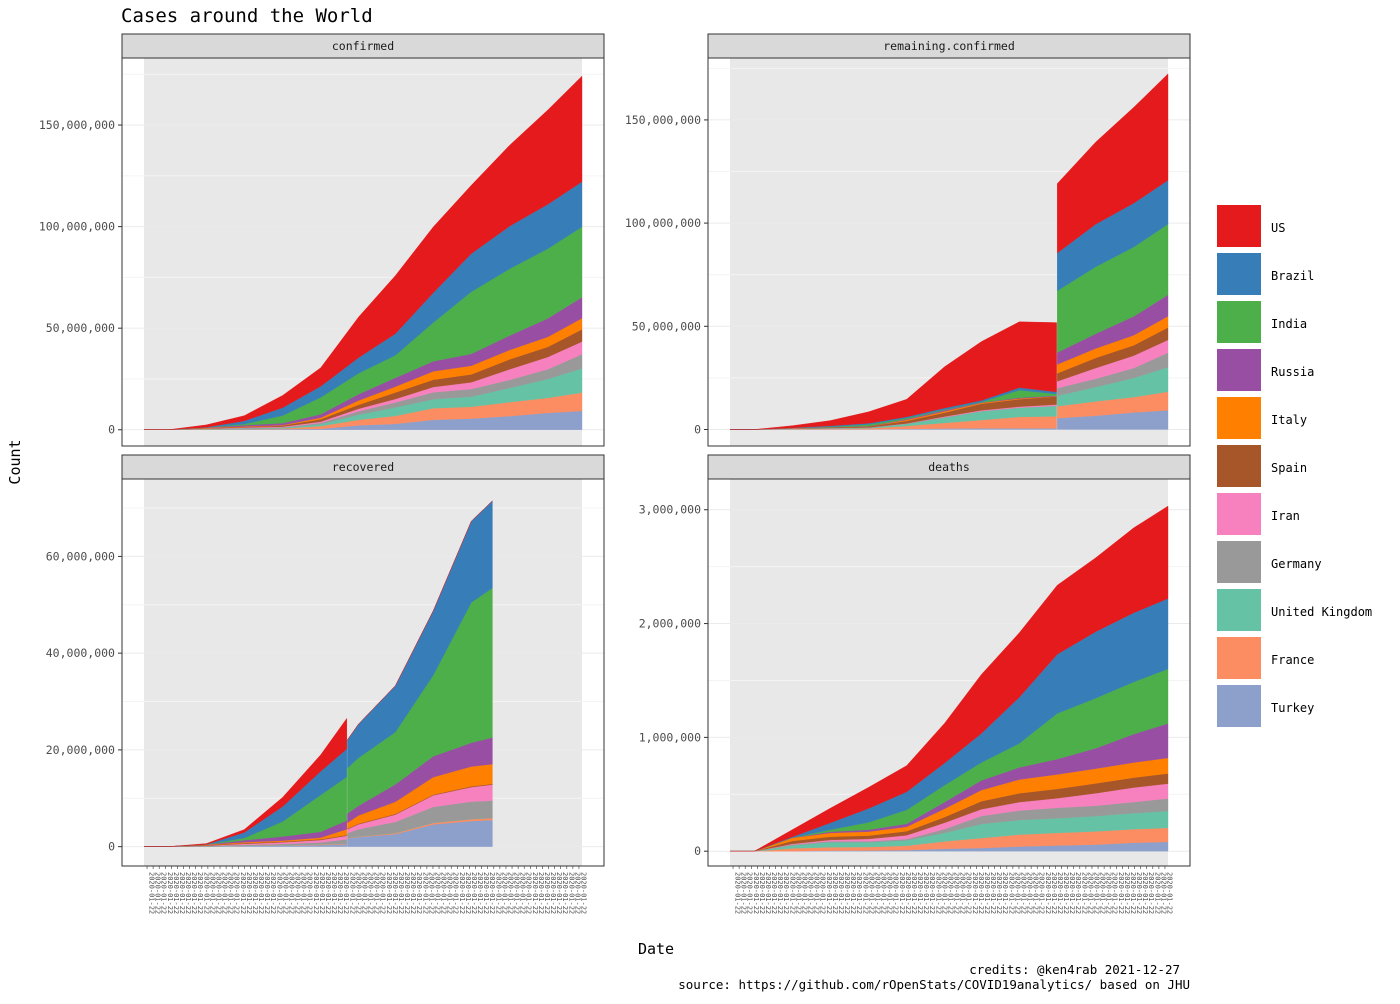  I want to click on x-axis-title: Date, so click(656, 949).